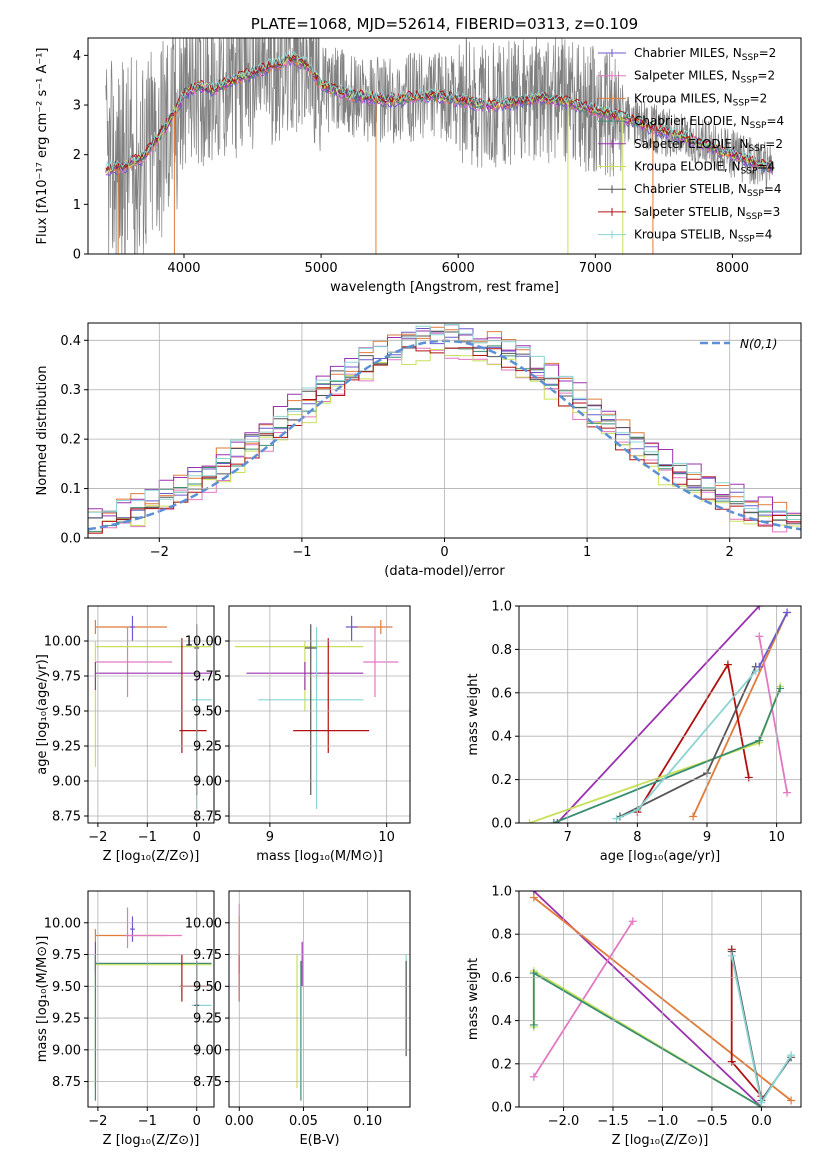  I want to click on x-tick-label: 7000, so click(595, 268).